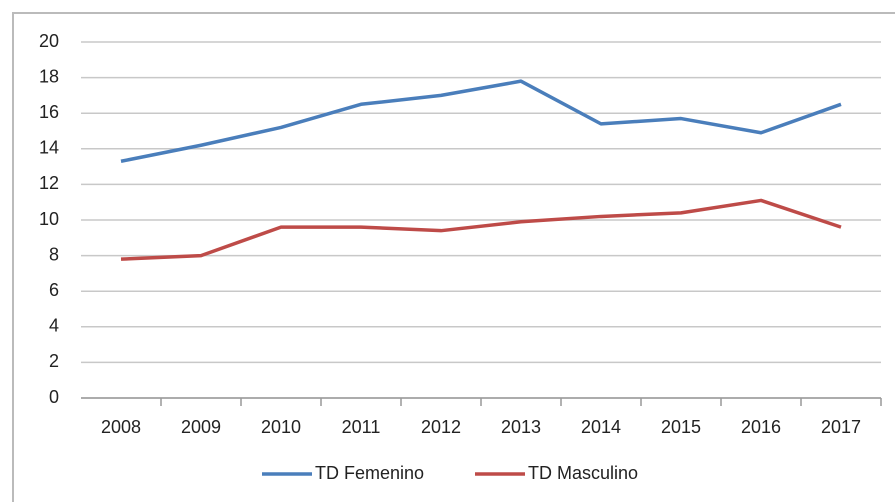  Describe the element at coordinates (54, 361) in the screenshot. I see `y-tick-label: 2` at that location.